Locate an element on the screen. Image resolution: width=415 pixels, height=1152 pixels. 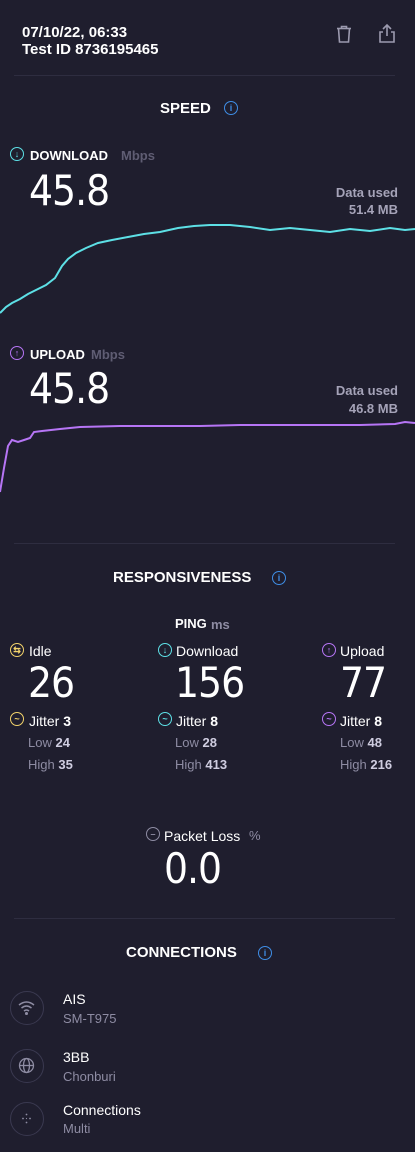
upload-jitter-icon: ~ is located at coordinates (329, 719).